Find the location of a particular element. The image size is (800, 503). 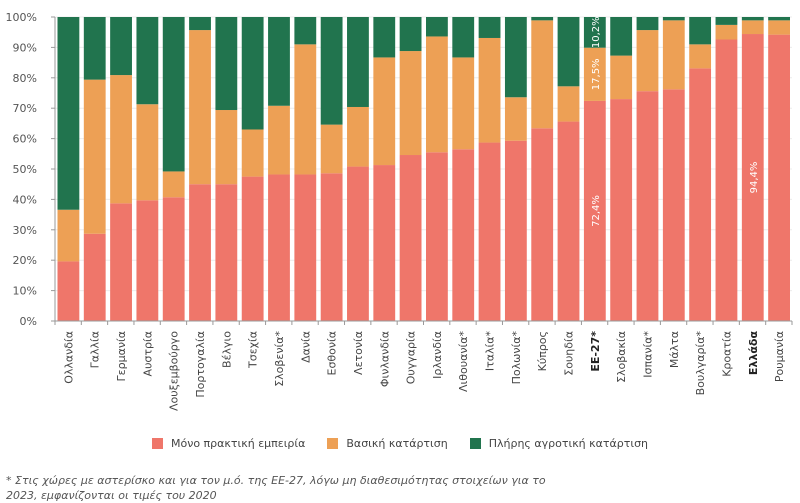

x-tick-label: Τσεχία is located at coordinates (253, 350).